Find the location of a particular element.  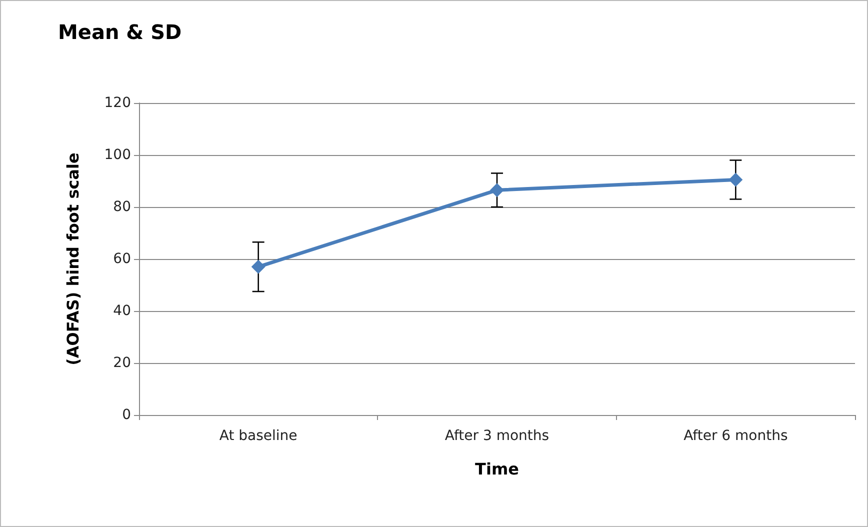

chart-title: Mean & SD is located at coordinates (120, 32).